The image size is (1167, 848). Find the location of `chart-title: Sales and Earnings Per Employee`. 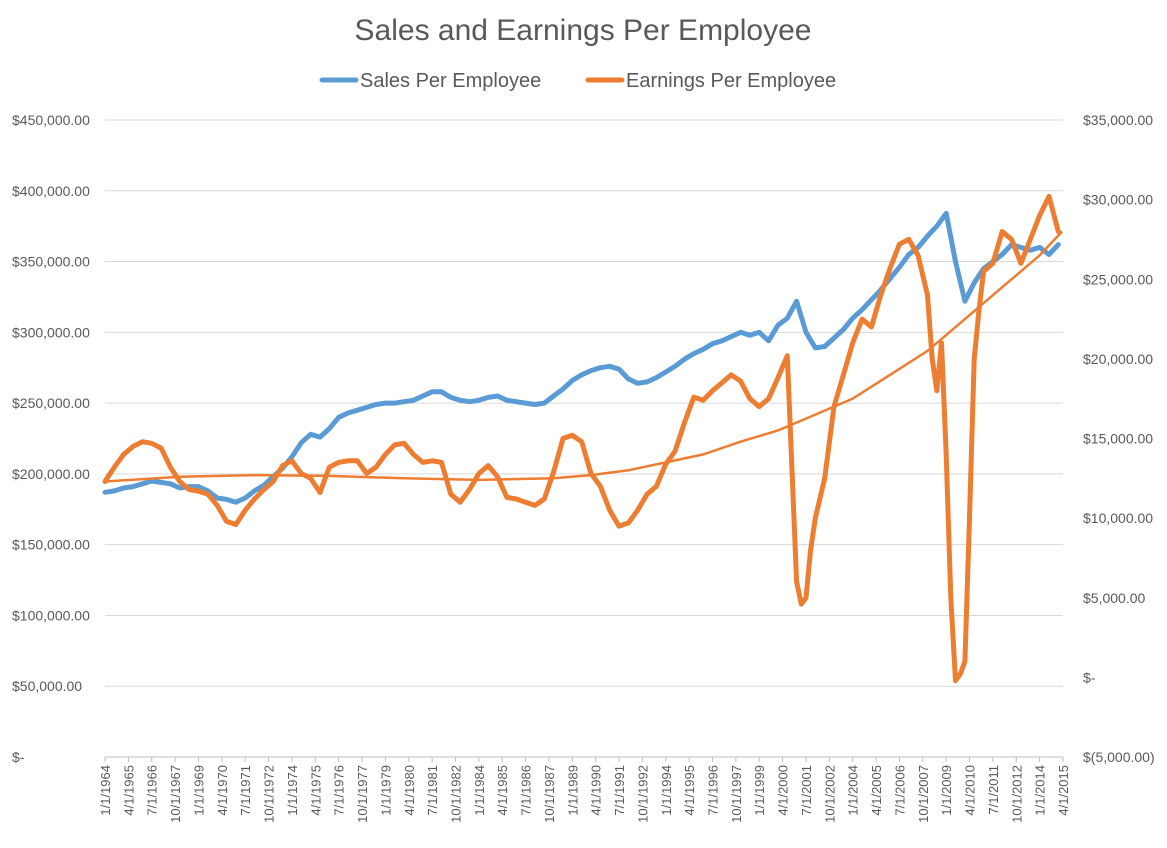

chart-title: Sales and Earnings Per Employee is located at coordinates (583, 30).